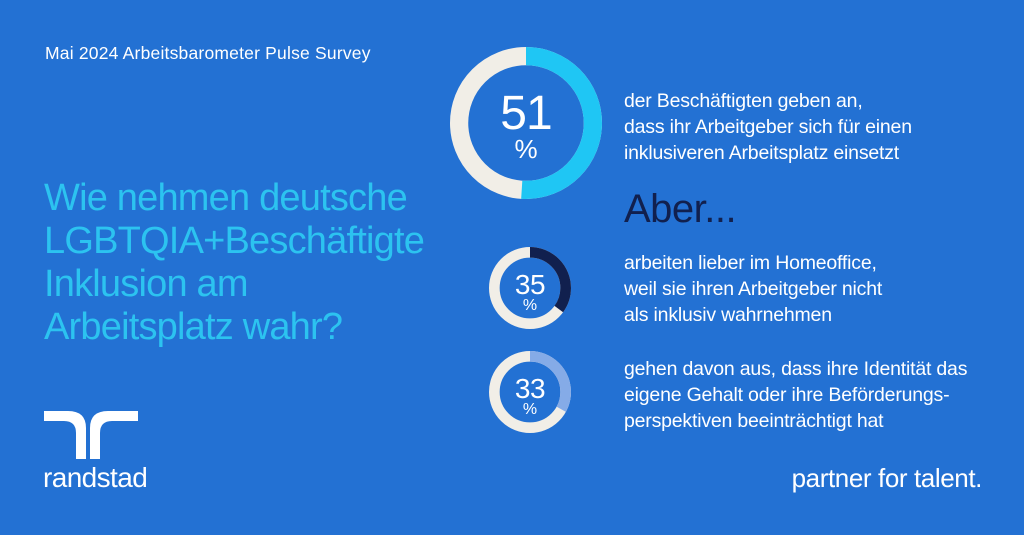 The height and width of the screenshot is (535, 1024). What do you see at coordinates (787, 395) in the screenshot?
I see `stat-33-line-2: eigene Gehalt oder ihre Beförderungs-` at bounding box center [787, 395].